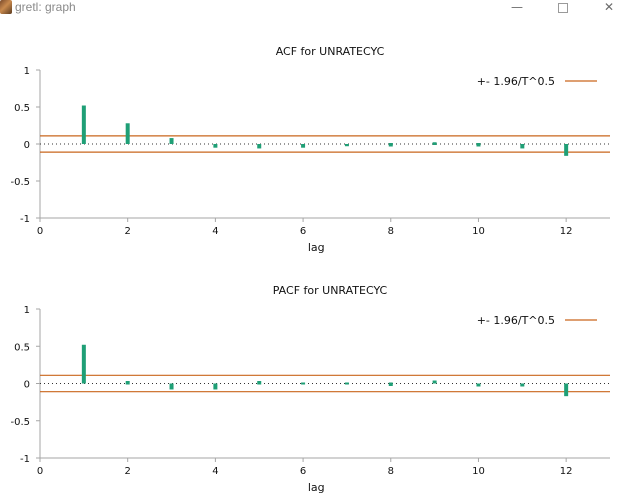 The height and width of the screenshot is (501, 627). I want to click on maximize-button, so click(563, 8).